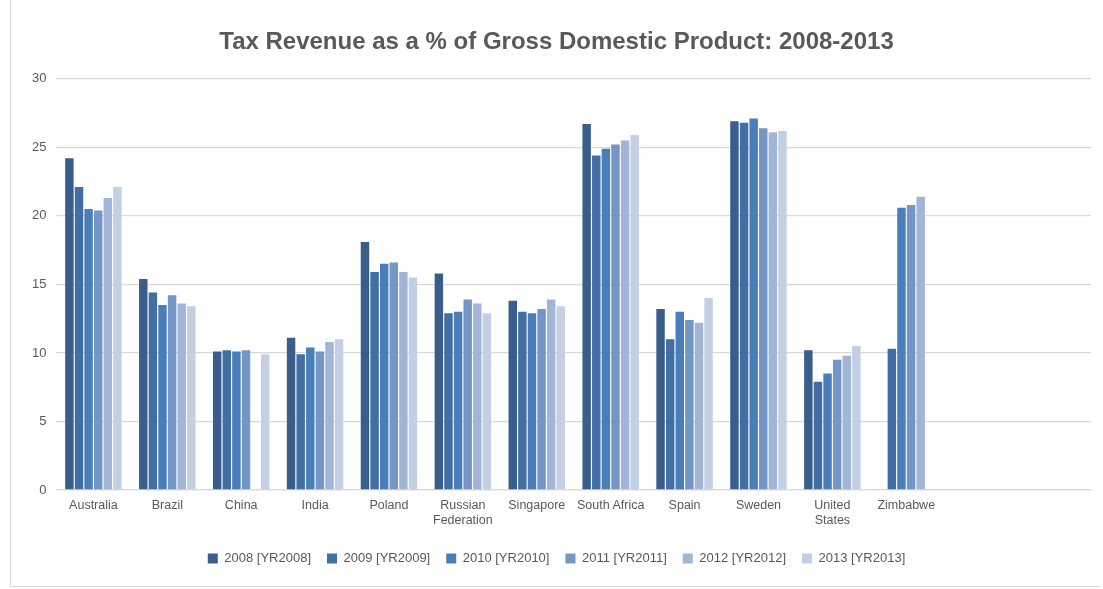 The image size is (1103, 589). I want to click on chart-title: Tax Revenue as a % of Gross Domestic Product: 2008-2013, so click(556, 41).